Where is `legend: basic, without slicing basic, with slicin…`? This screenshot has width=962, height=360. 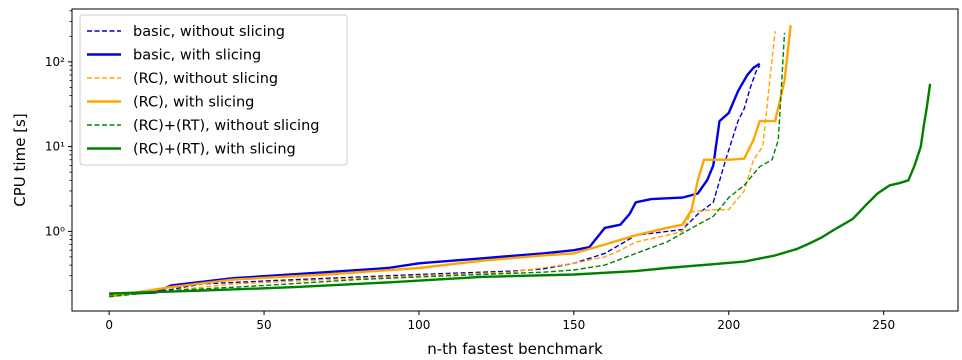 legend: basic, without slicing basic, with slicin… is located at coordinates (213, 90).